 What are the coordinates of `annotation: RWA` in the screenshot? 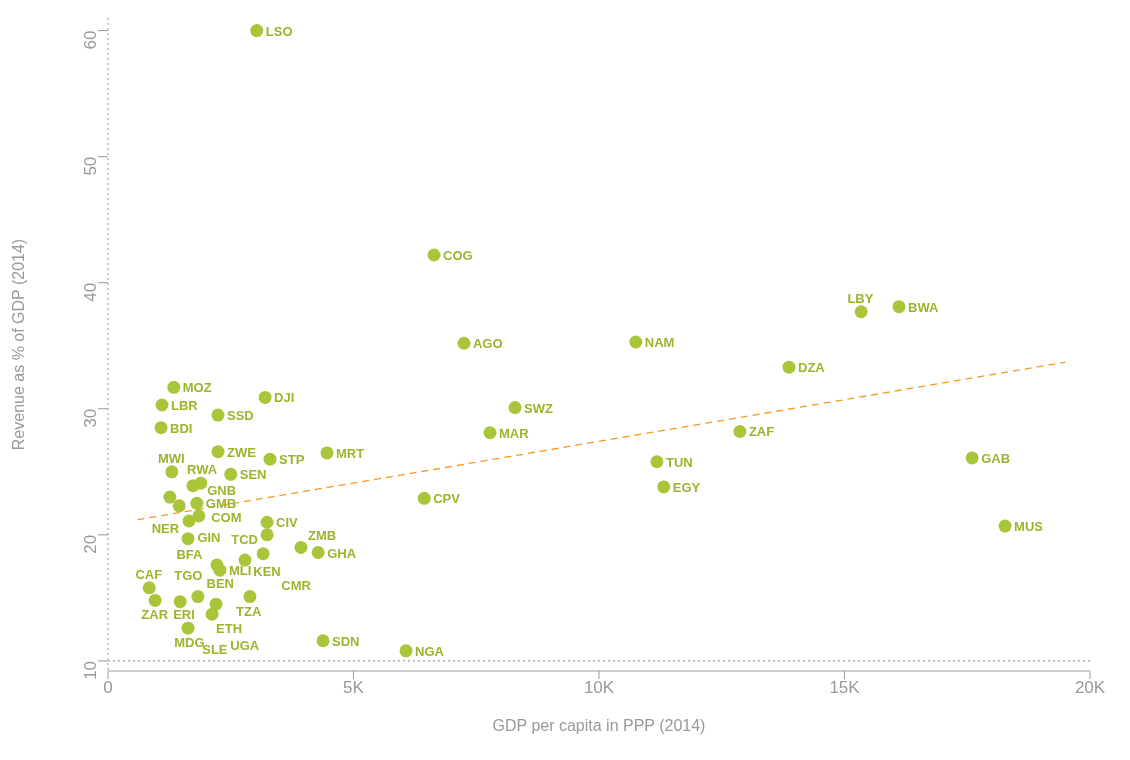 It's located at (202, 470).